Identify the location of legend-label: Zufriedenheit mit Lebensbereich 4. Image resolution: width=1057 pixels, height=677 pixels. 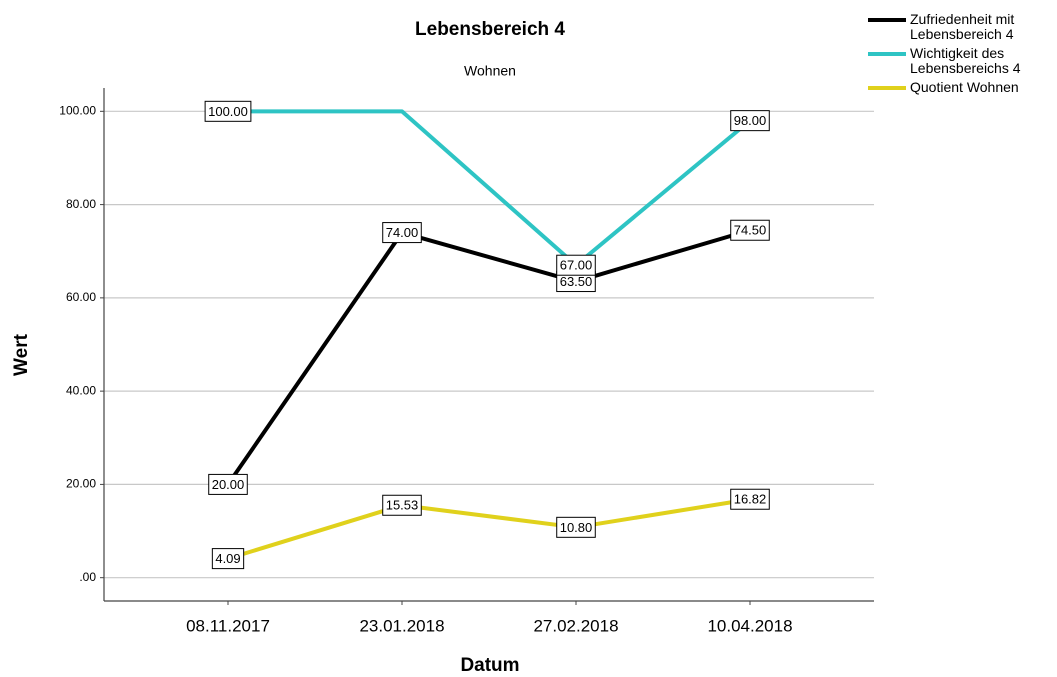
(962, 26).